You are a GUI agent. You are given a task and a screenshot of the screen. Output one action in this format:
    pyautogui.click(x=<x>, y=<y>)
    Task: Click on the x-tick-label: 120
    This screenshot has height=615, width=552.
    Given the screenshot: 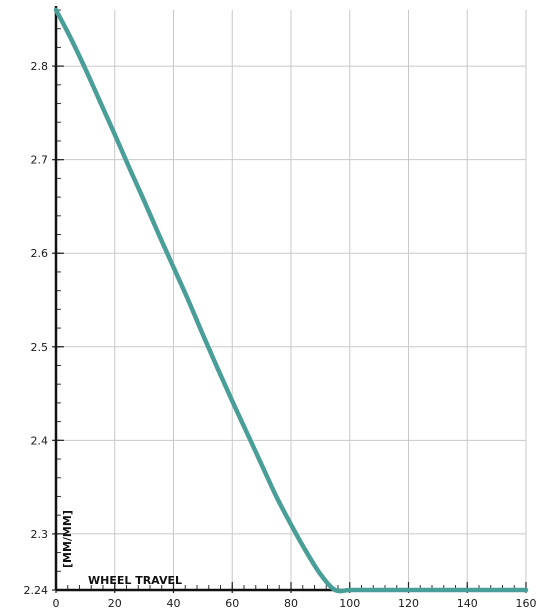 What is the action you would take?
    pyautogui.click(x=408, y=603)
    